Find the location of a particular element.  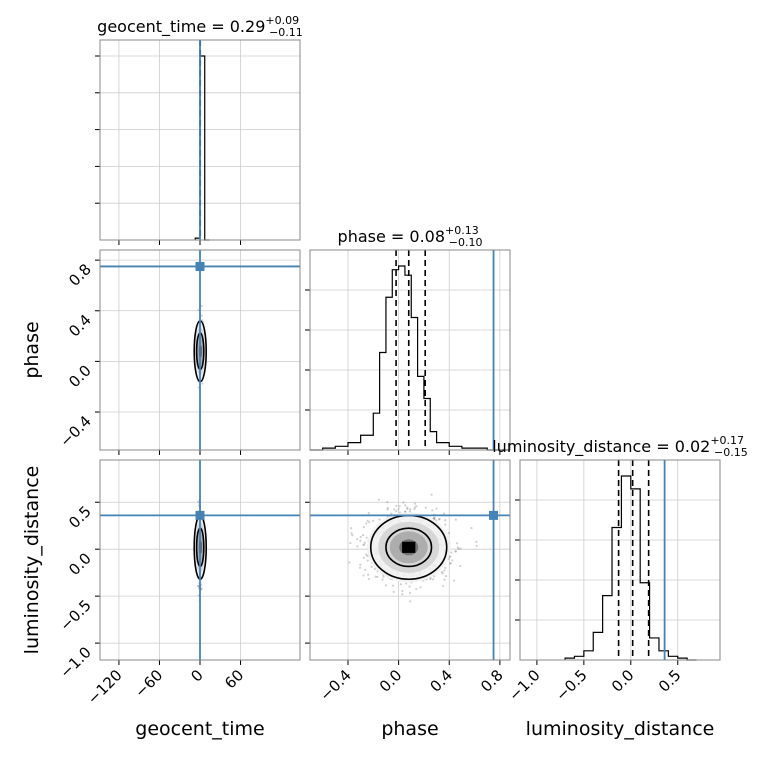

xlabel-luminosity-distance: luminosity_distance is located at coordinates (620, 729).